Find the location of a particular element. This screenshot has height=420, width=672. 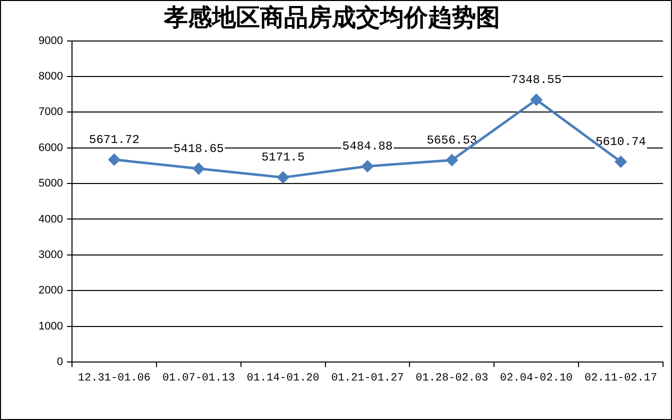

chart-title: 孝感地区商品房成交均价趋势图 is located at coordinates (331, 18).